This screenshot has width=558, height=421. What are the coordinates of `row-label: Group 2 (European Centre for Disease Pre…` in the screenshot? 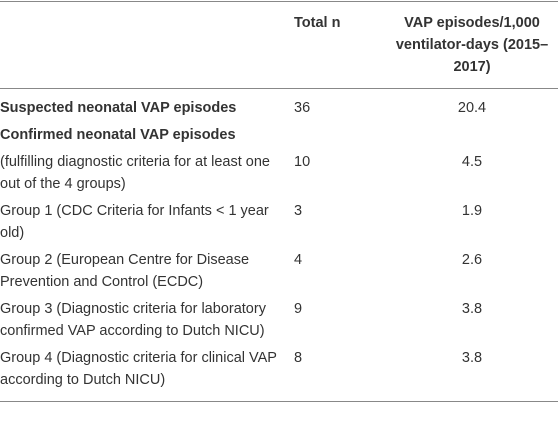 It's located at (125, 271).